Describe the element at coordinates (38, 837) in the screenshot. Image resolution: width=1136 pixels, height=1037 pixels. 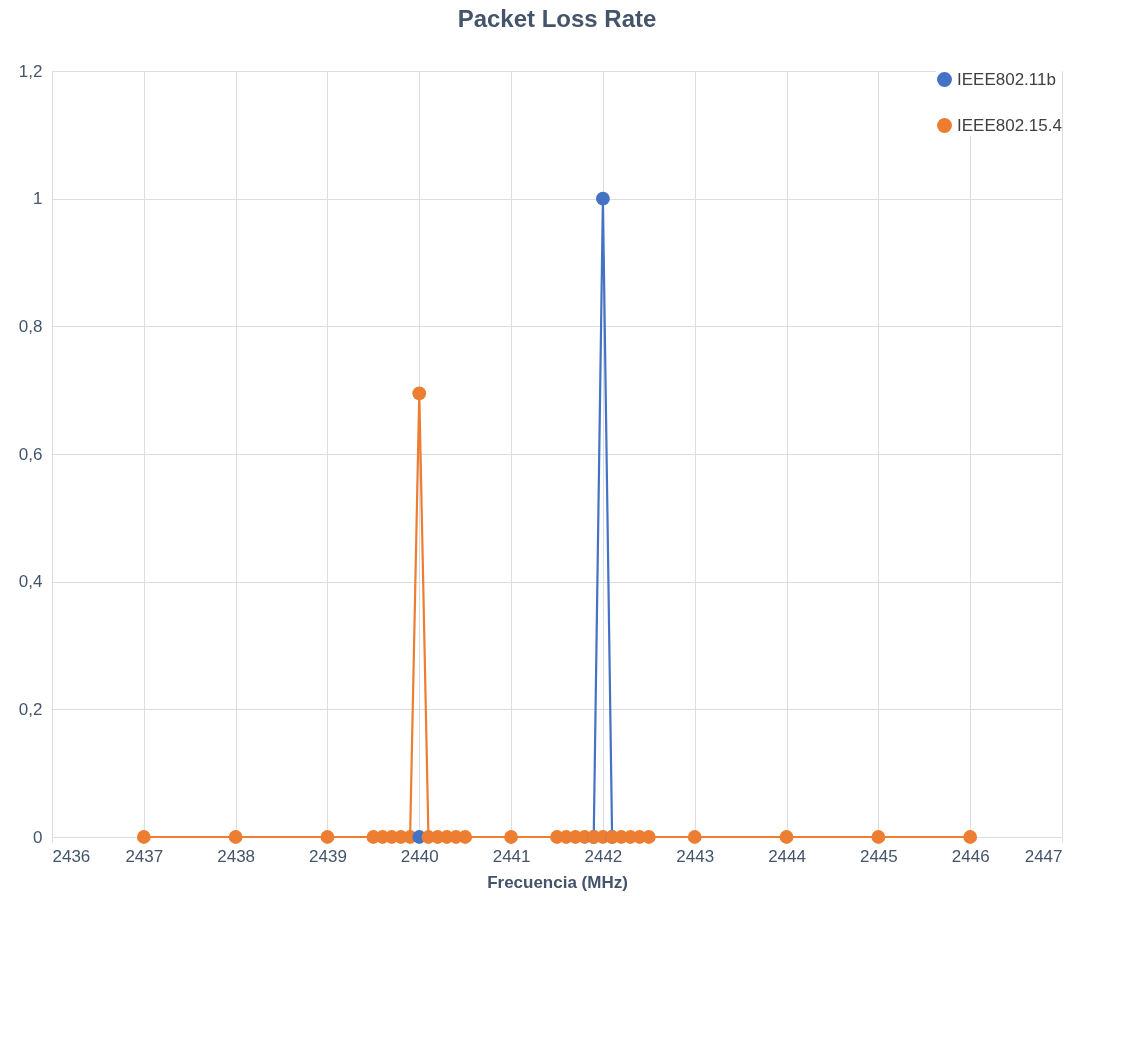
I see `y-tick-label: 0` at that location.